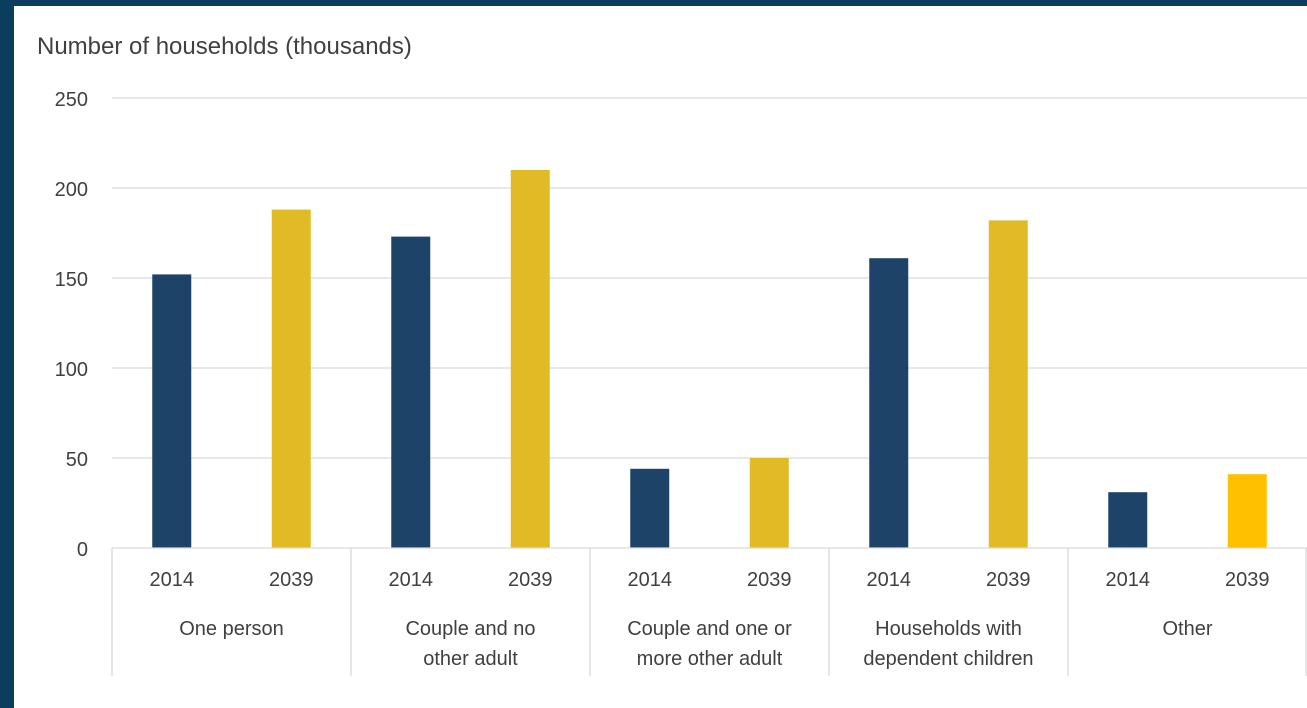  I want to click on y-tick-label: 200, so click(71, 190).